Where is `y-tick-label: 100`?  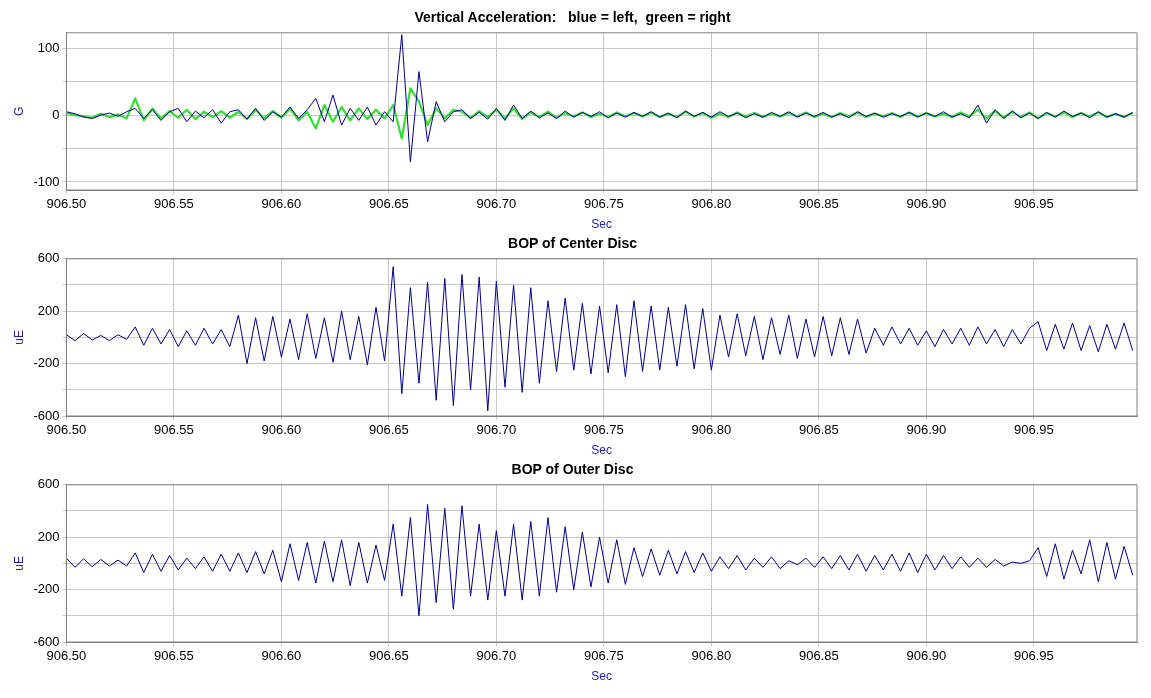
y-tick-label: 100 is located at coordinates (48, 47).